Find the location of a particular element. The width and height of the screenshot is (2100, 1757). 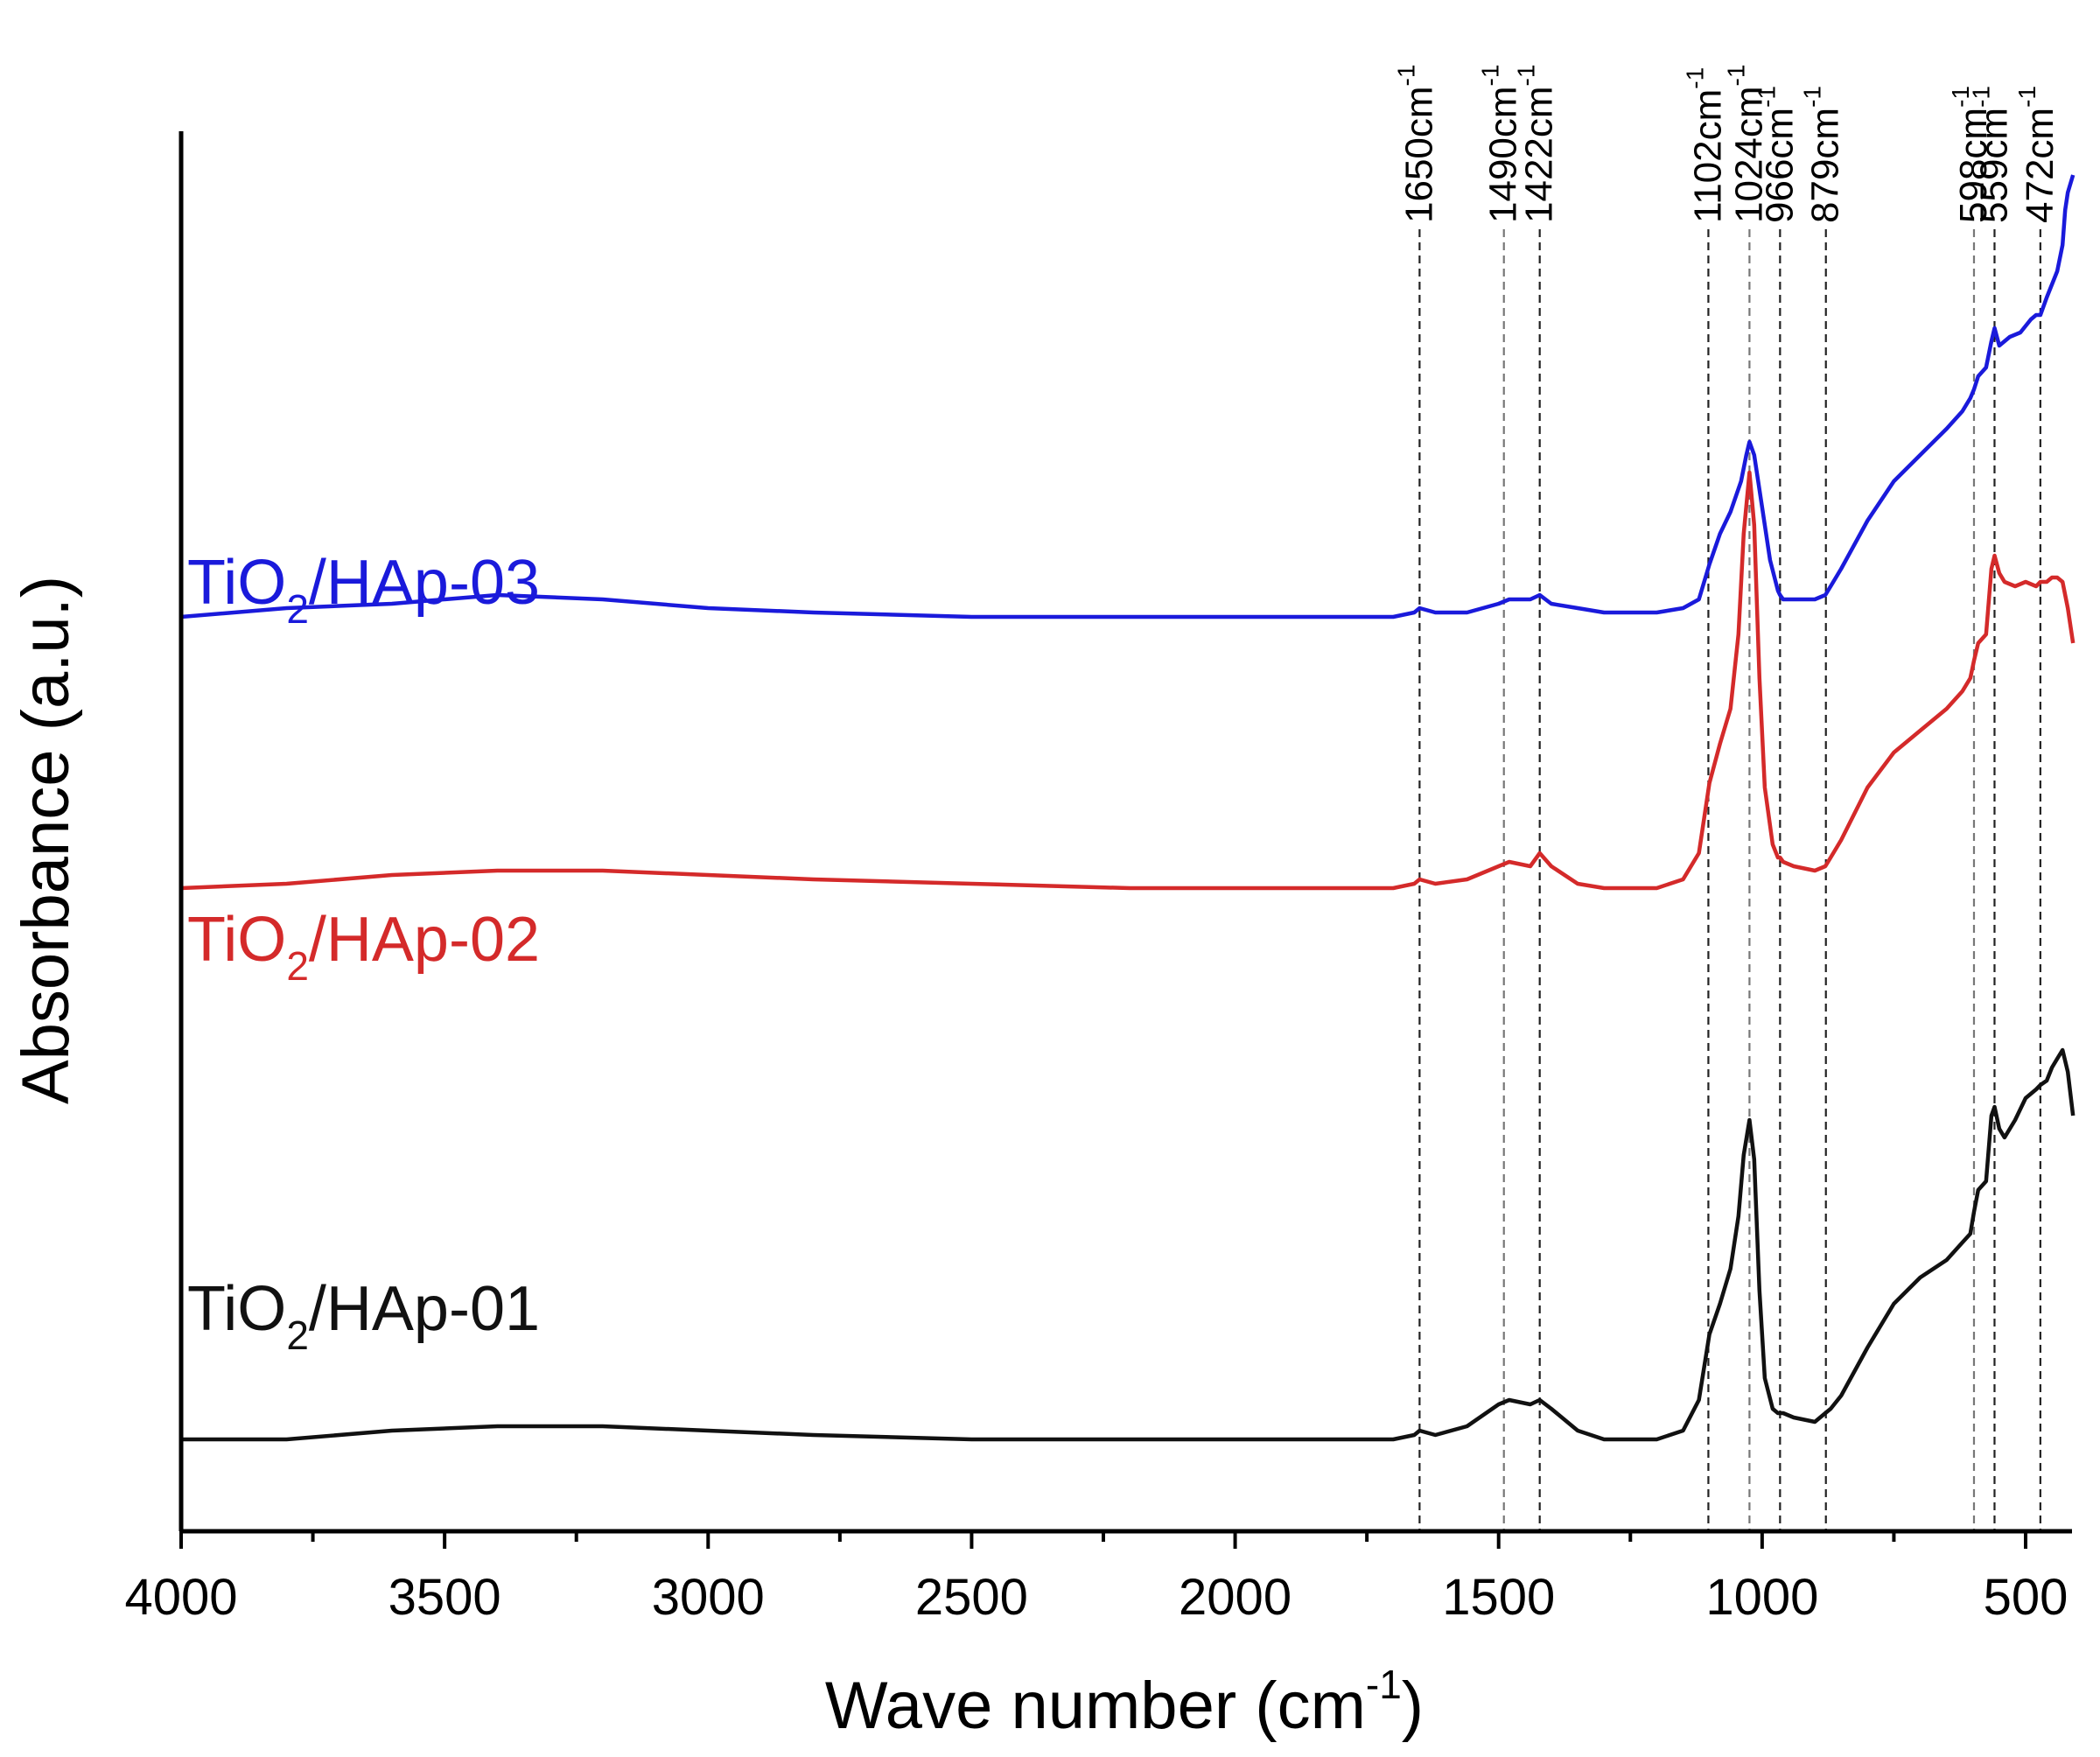

x-tick-label-3500: 3500 is located at coordinates (444, 1597).